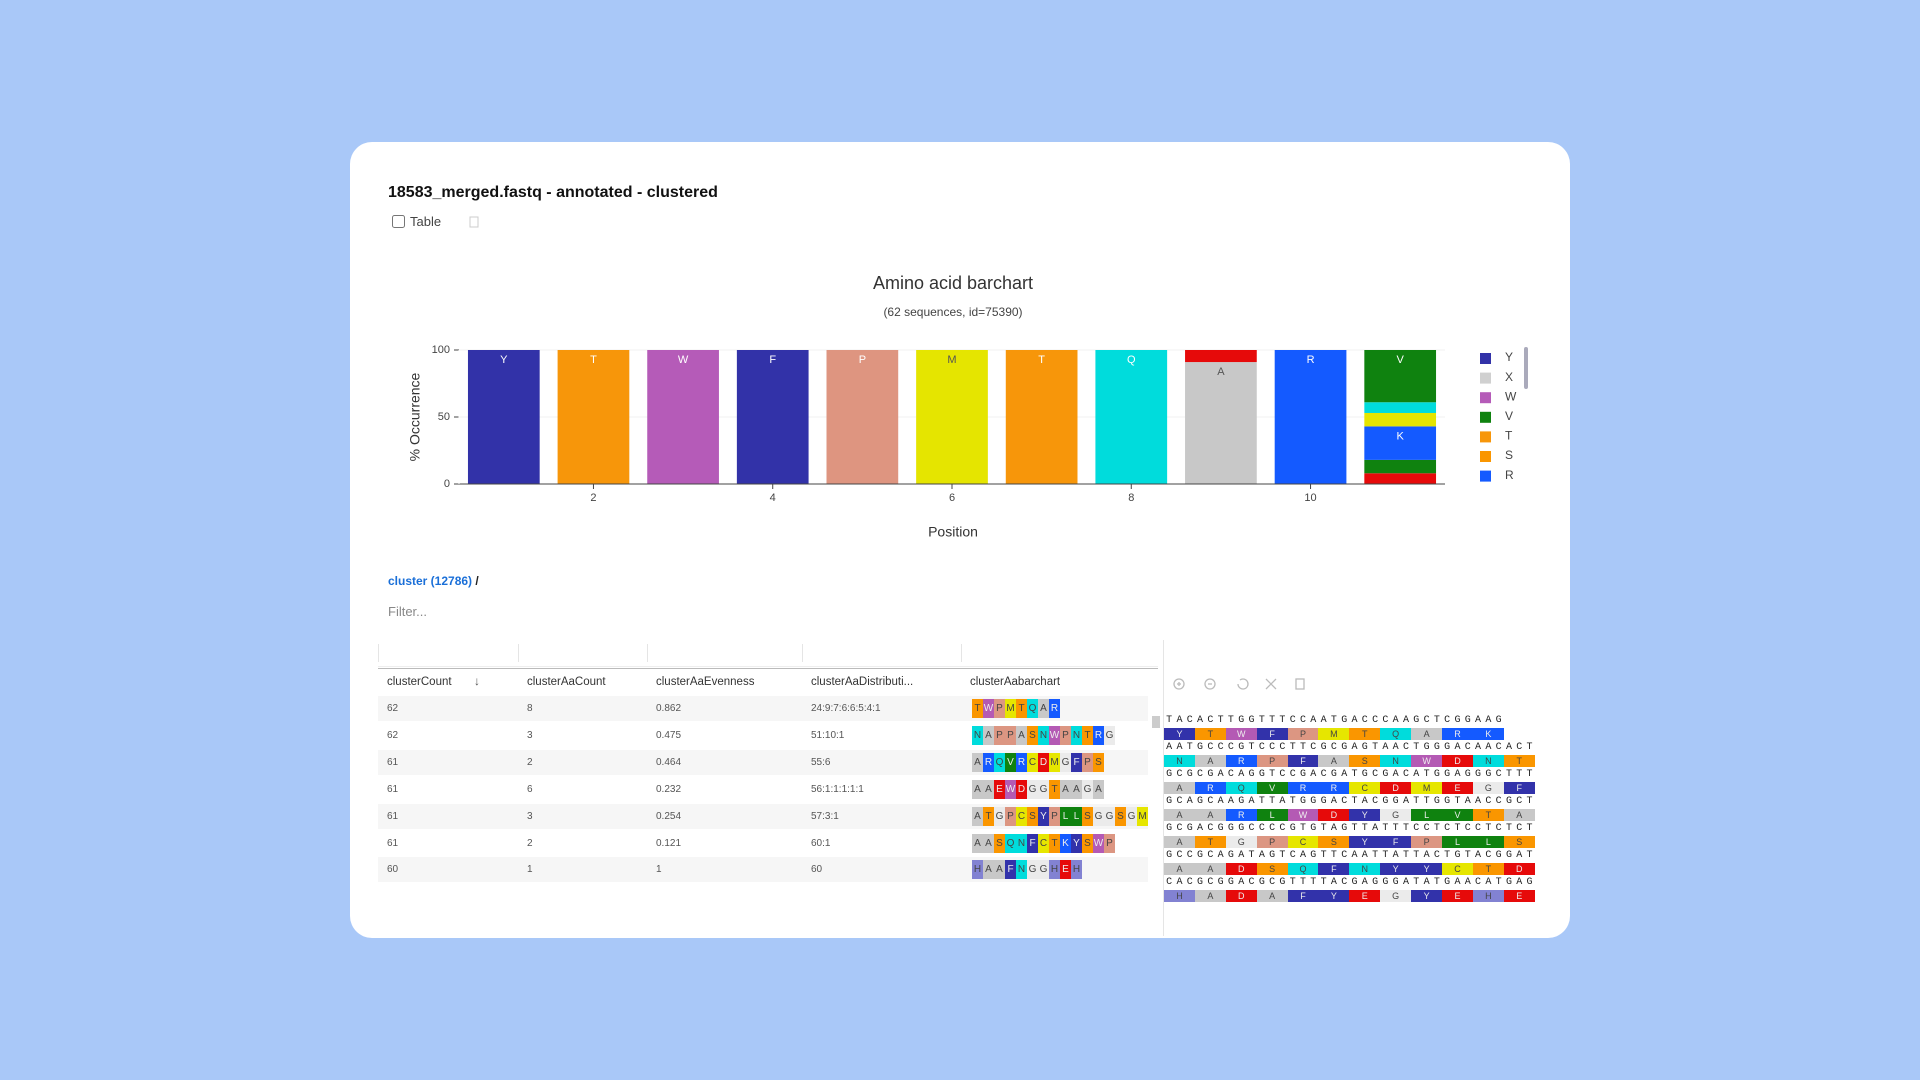 This screenshot has height=1080, width=1920. What do you see at coordinates (821, 843) in the screenshot?
I see `table-cell: 60:1` at bounding box center [821, 843].